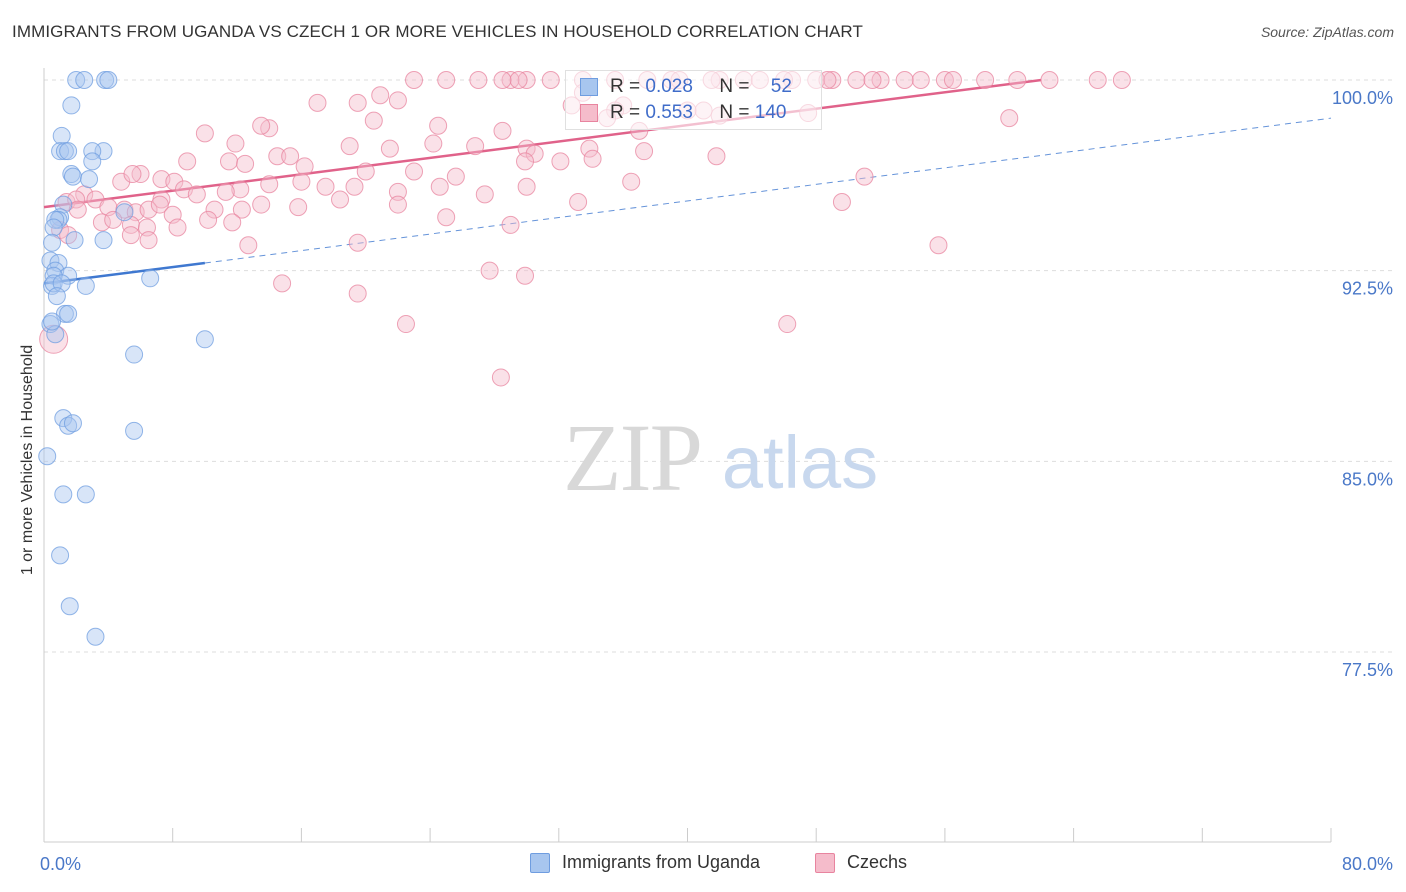 The width and height of the screenshot is (1406, 892). I want to click on y-tick-label: 77.5%, so click(1367, 670).